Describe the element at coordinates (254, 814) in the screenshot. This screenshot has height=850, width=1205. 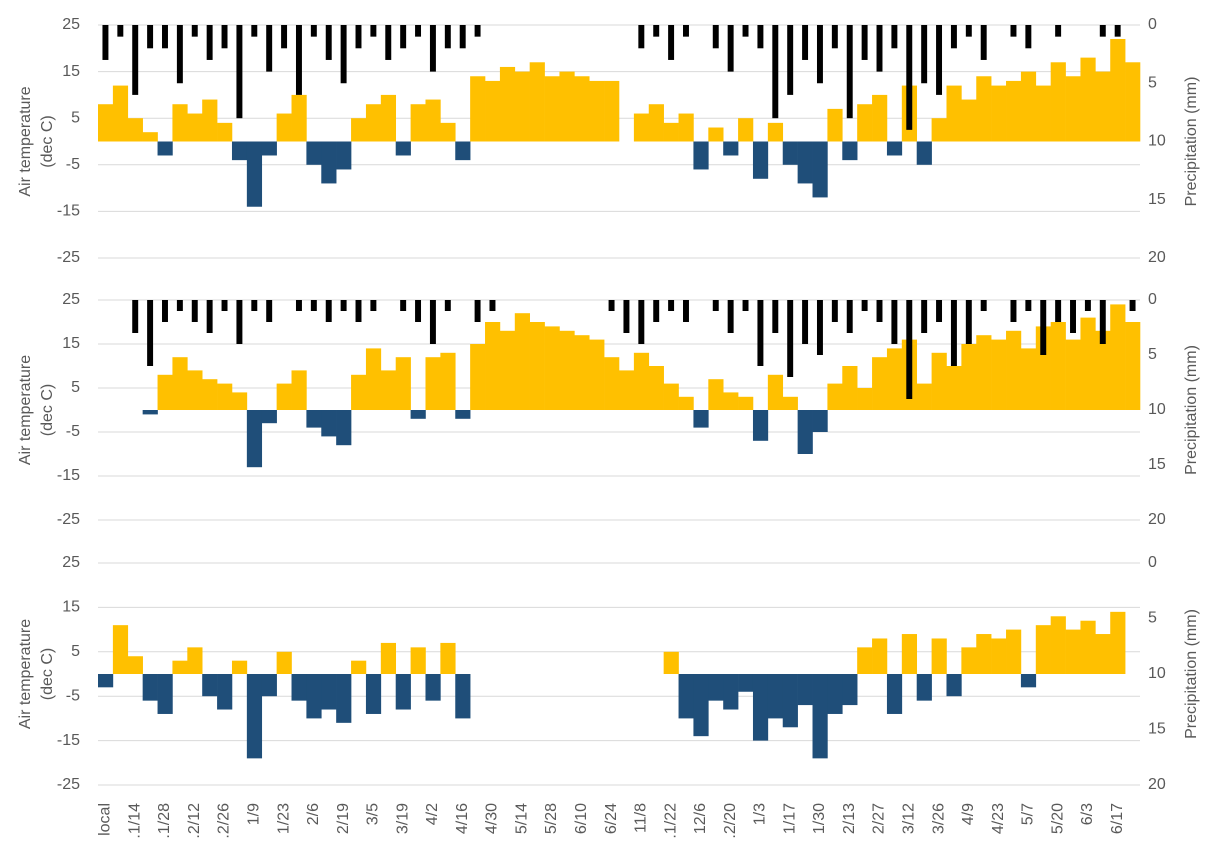
I see `x-tick-label: 1/9` at that location.